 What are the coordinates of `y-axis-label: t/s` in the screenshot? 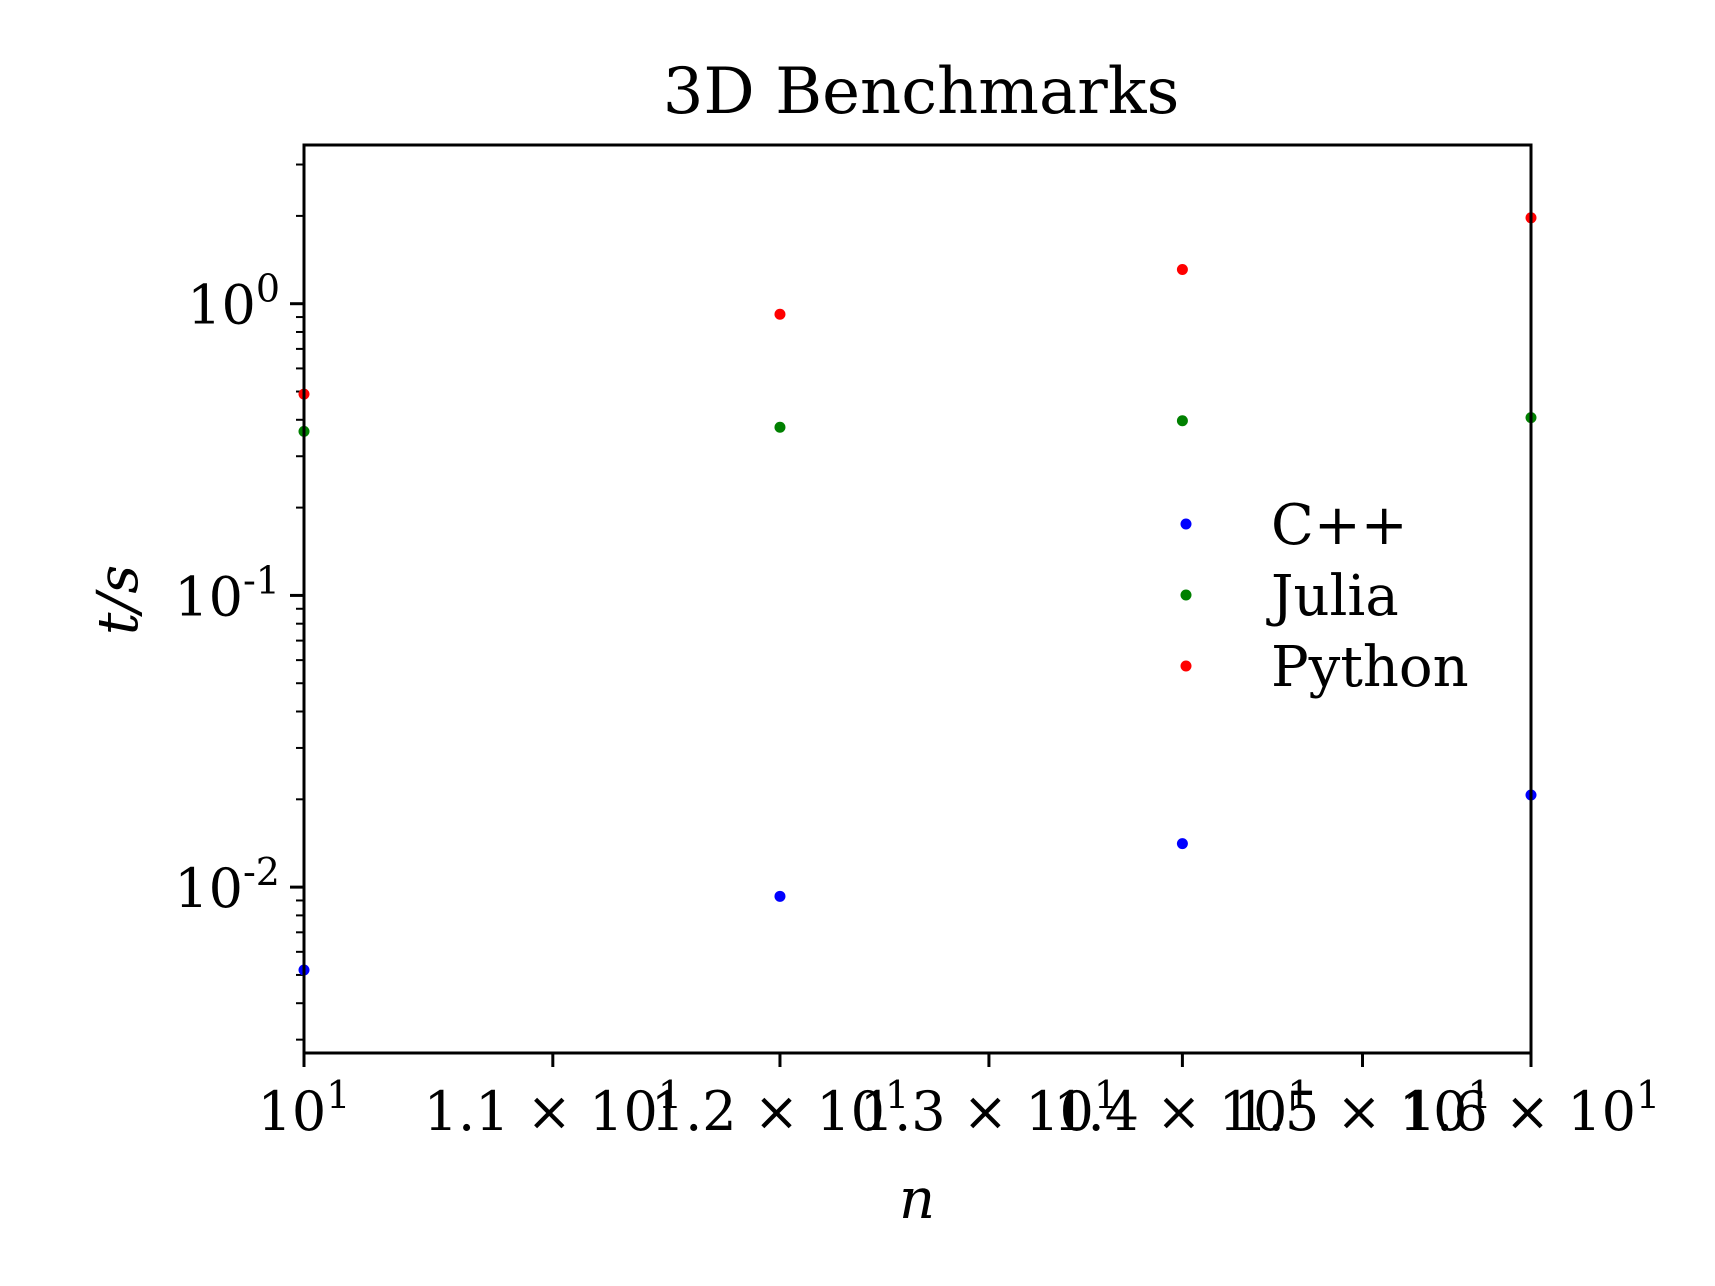 It's located at (118, 600).